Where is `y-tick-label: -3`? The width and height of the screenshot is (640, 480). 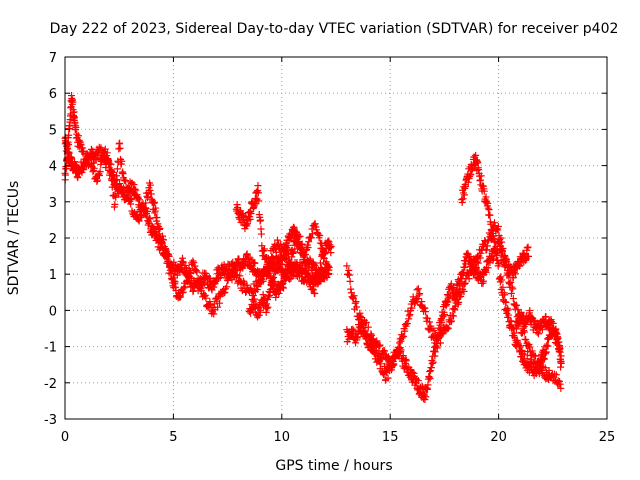
y-tick-label: -3 is located at coordinates (50, 420).